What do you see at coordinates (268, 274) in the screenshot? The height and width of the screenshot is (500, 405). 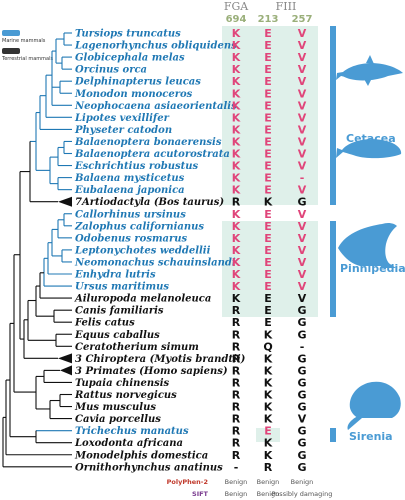 I see `residue-enhydra-lutris-1: E` at bounding box center [268, 274].